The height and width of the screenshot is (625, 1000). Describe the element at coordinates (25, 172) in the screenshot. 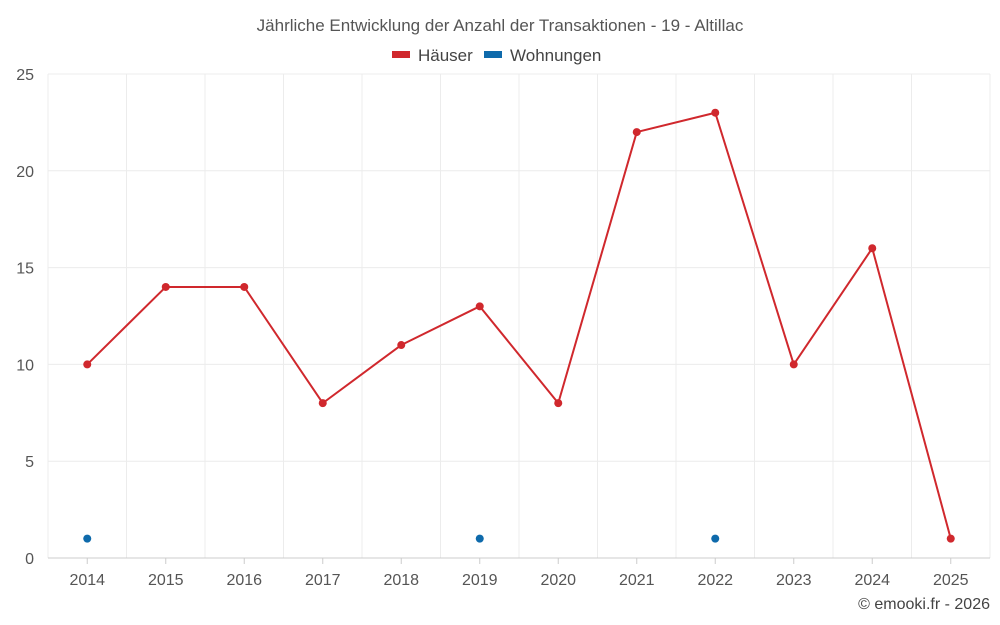

I see `y-tick-label: 20` at that location.